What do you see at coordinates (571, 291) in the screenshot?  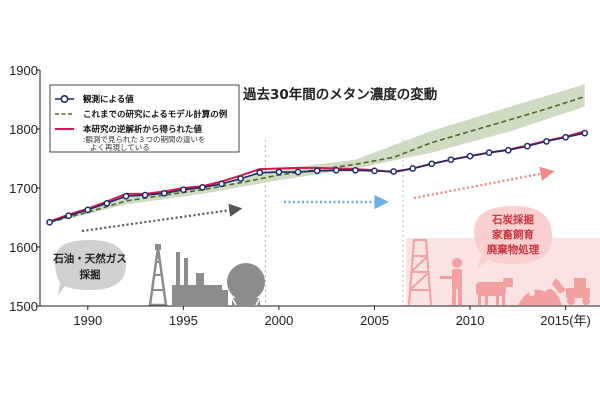 I see `excavator-icon` at bounding box center [571, 291].